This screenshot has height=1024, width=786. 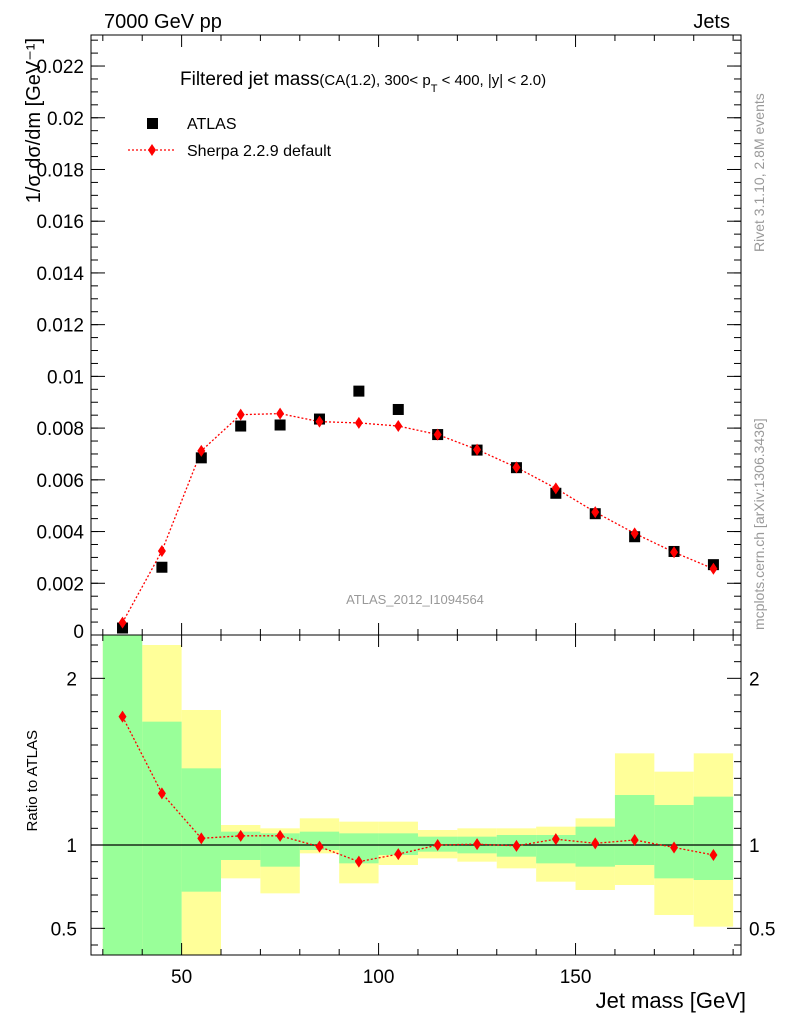 I want to click on main-y-tick-label: 0.014, so click(x=60, y=274).